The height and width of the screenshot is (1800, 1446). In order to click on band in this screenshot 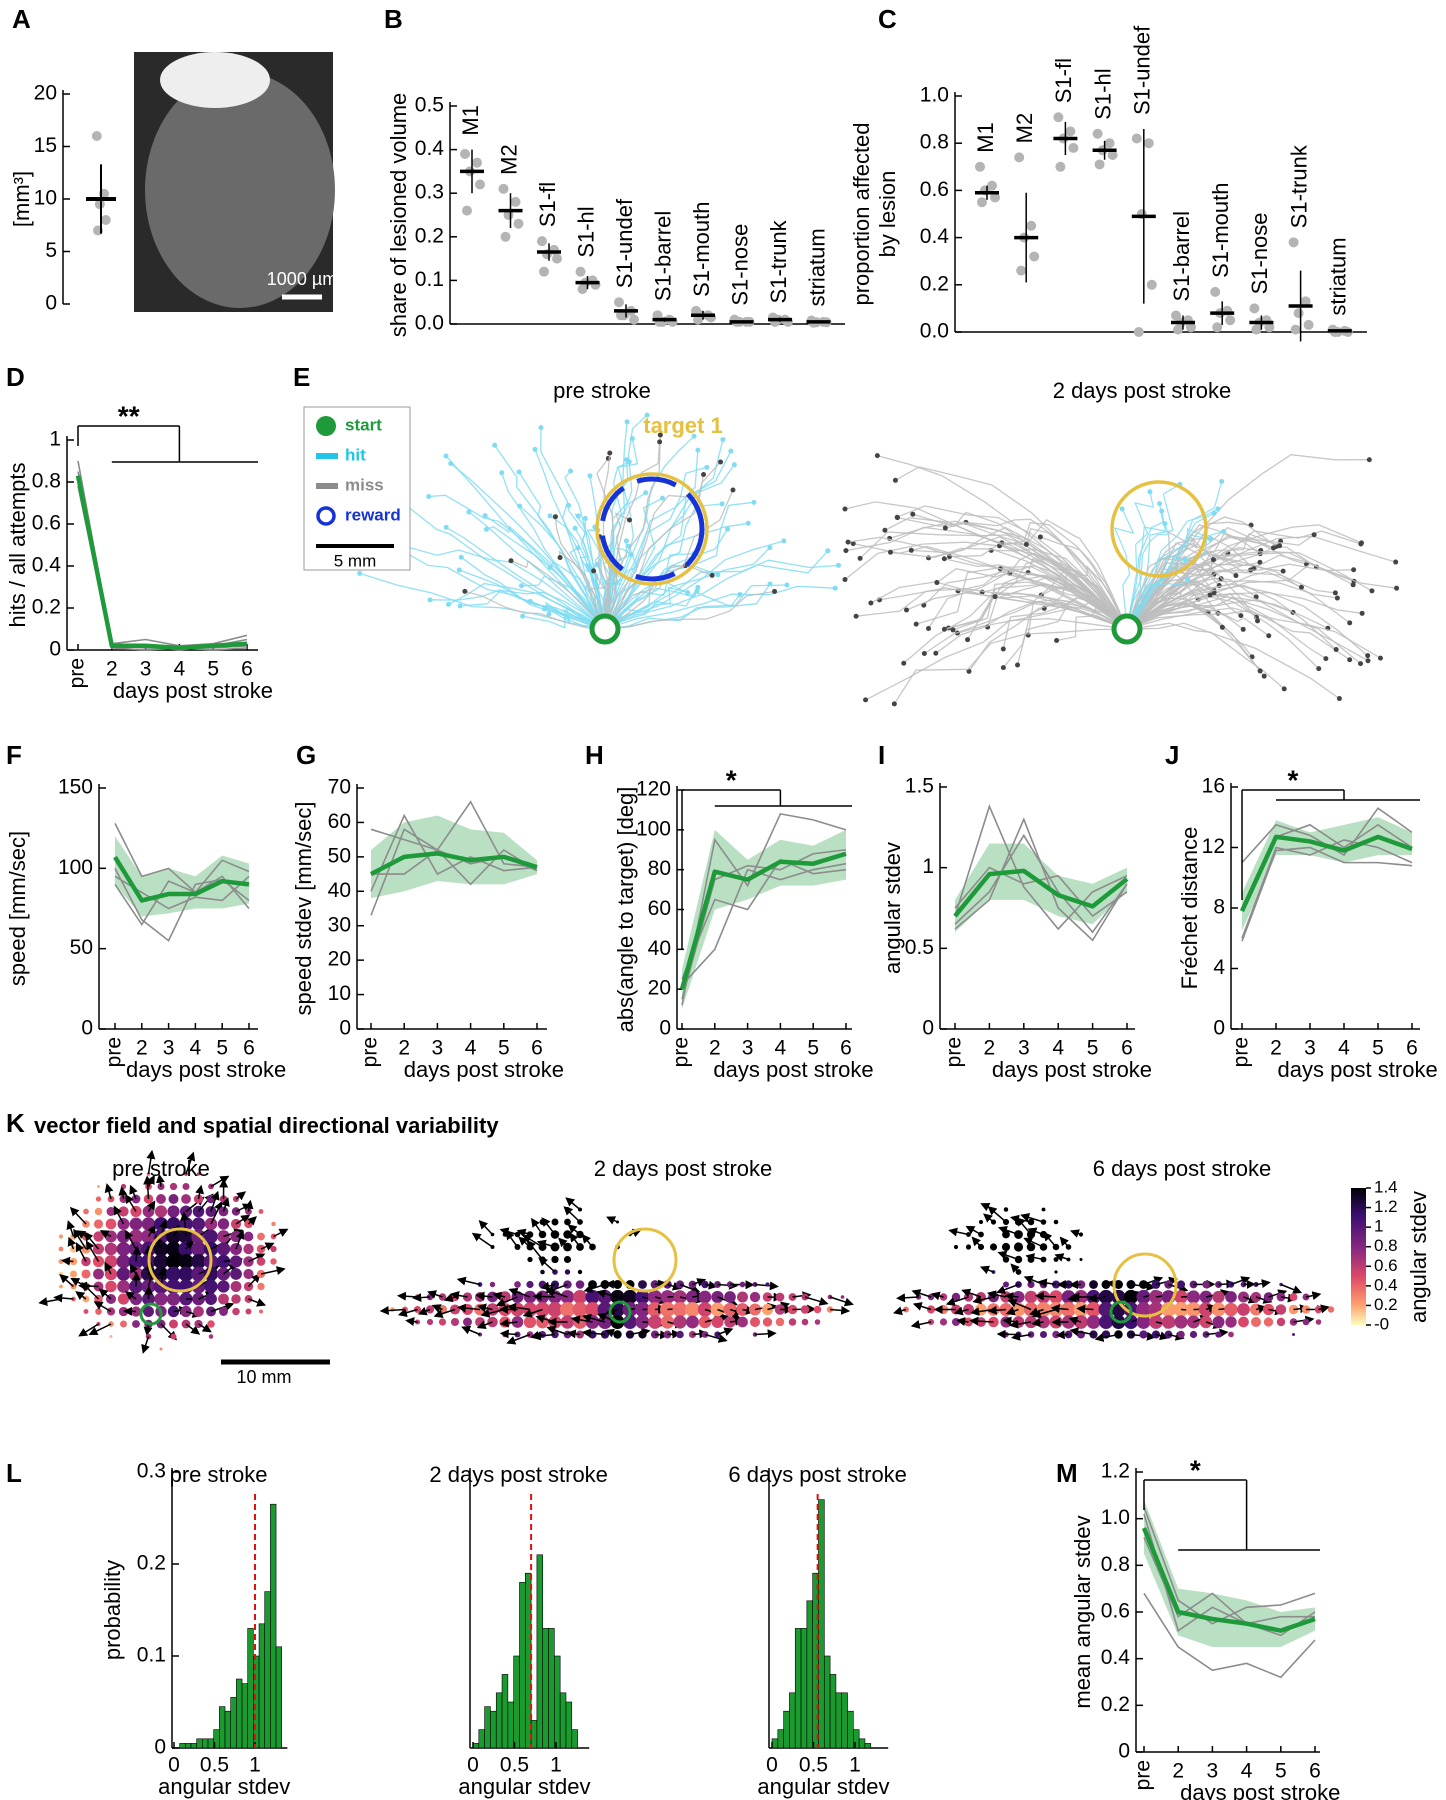, I will do `click(1041, 888)`.